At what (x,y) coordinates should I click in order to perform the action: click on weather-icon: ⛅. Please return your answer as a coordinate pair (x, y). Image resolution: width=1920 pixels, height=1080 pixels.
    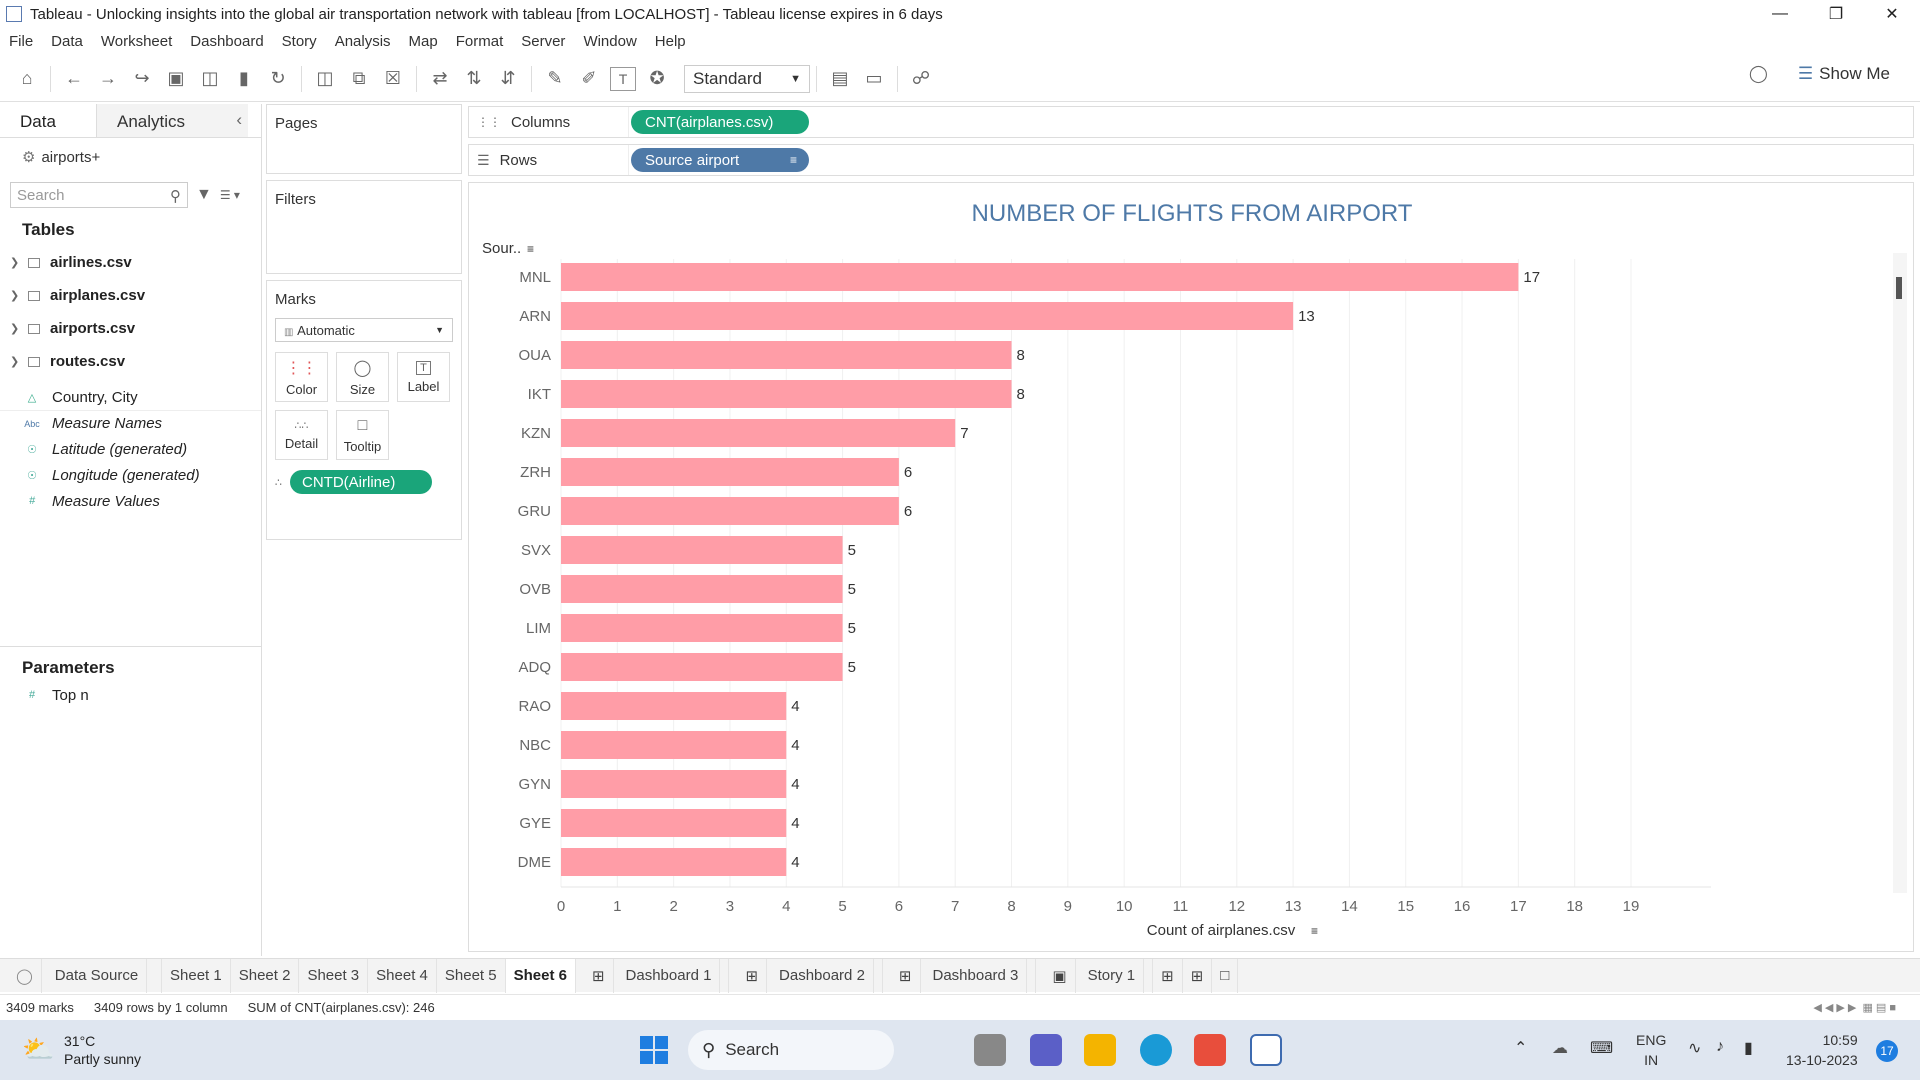
    Looking at the image, I should click on (38, 1049).